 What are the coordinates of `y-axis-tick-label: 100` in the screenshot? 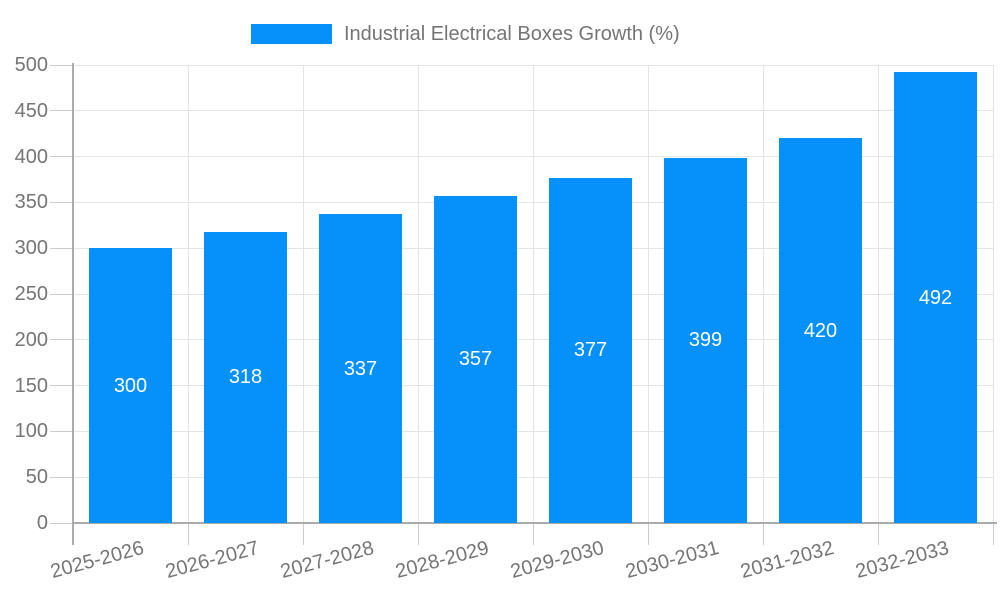 It's located at (31, 431).